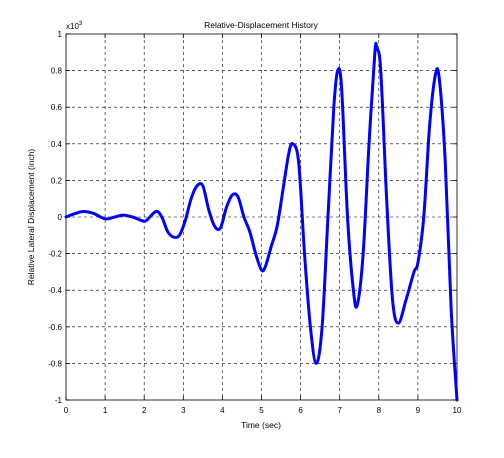 This screenshot has width=504, height=458. Describe the element at coordinates (31, 217) in the screenshot. I see `y-axis-label: Relative Lateral Displacement (inch)` at that location.